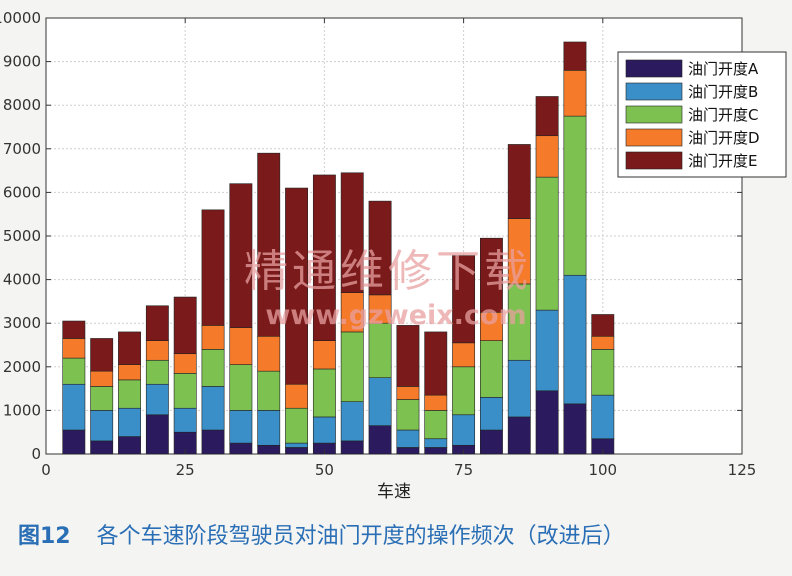 This screenshot has width=792, height=576. Describe the element at coordinates (22, 149) in the screenshot. I see `y-tick-label: 7000` at that location.